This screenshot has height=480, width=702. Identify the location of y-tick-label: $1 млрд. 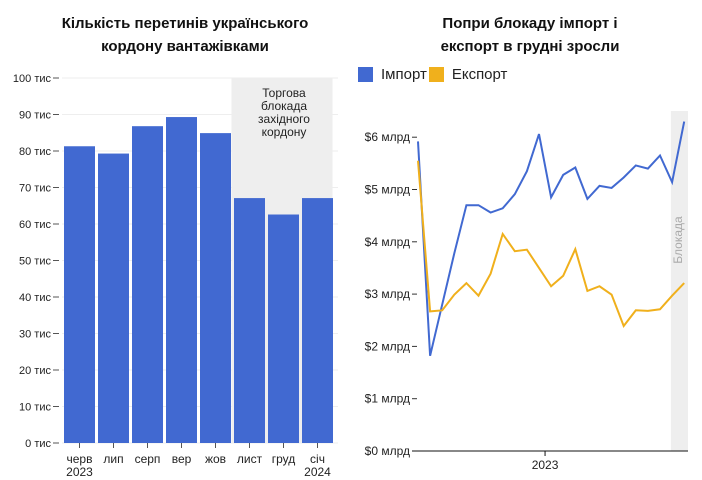
(387, 399).